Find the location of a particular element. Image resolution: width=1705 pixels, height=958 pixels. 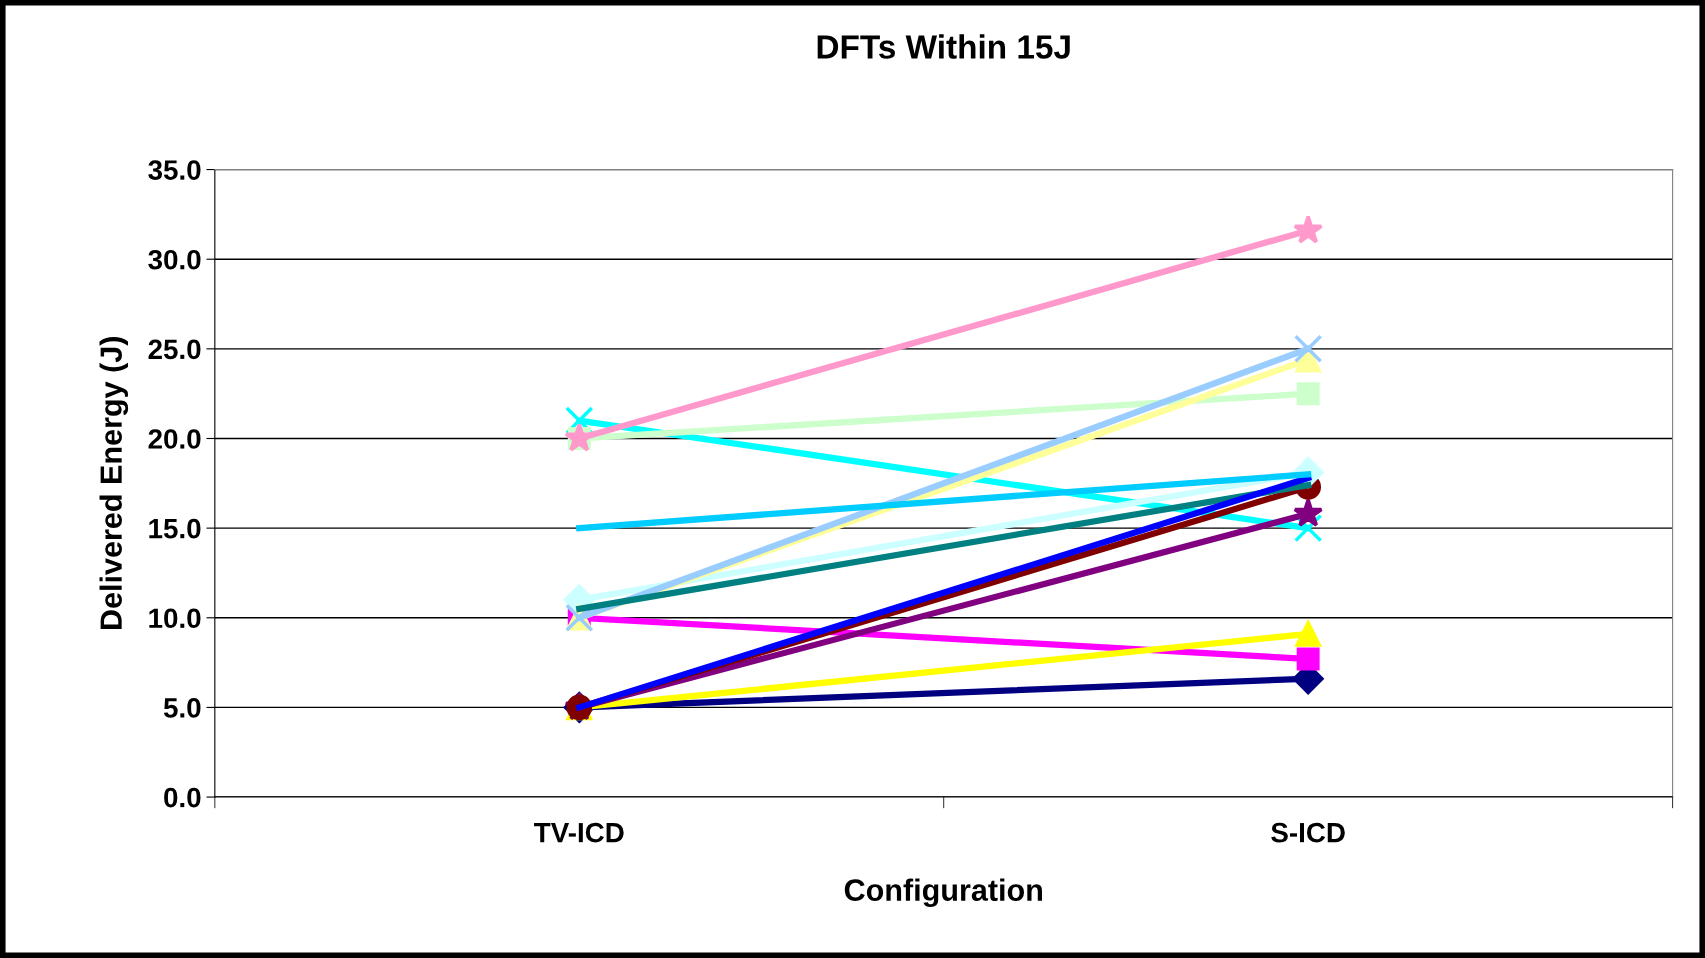

y-tick-label: 20.0 is located at coordinates (174, 439).